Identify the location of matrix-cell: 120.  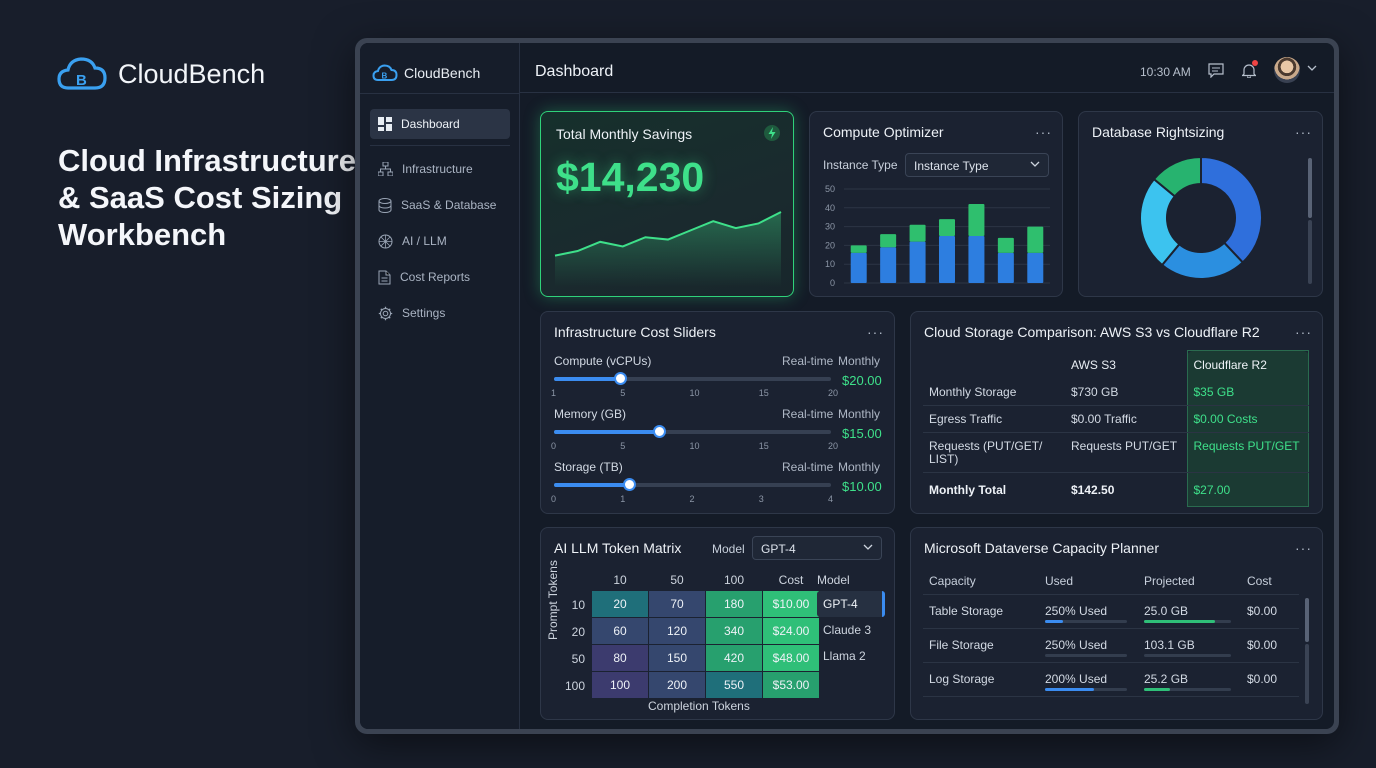
(677, 631).